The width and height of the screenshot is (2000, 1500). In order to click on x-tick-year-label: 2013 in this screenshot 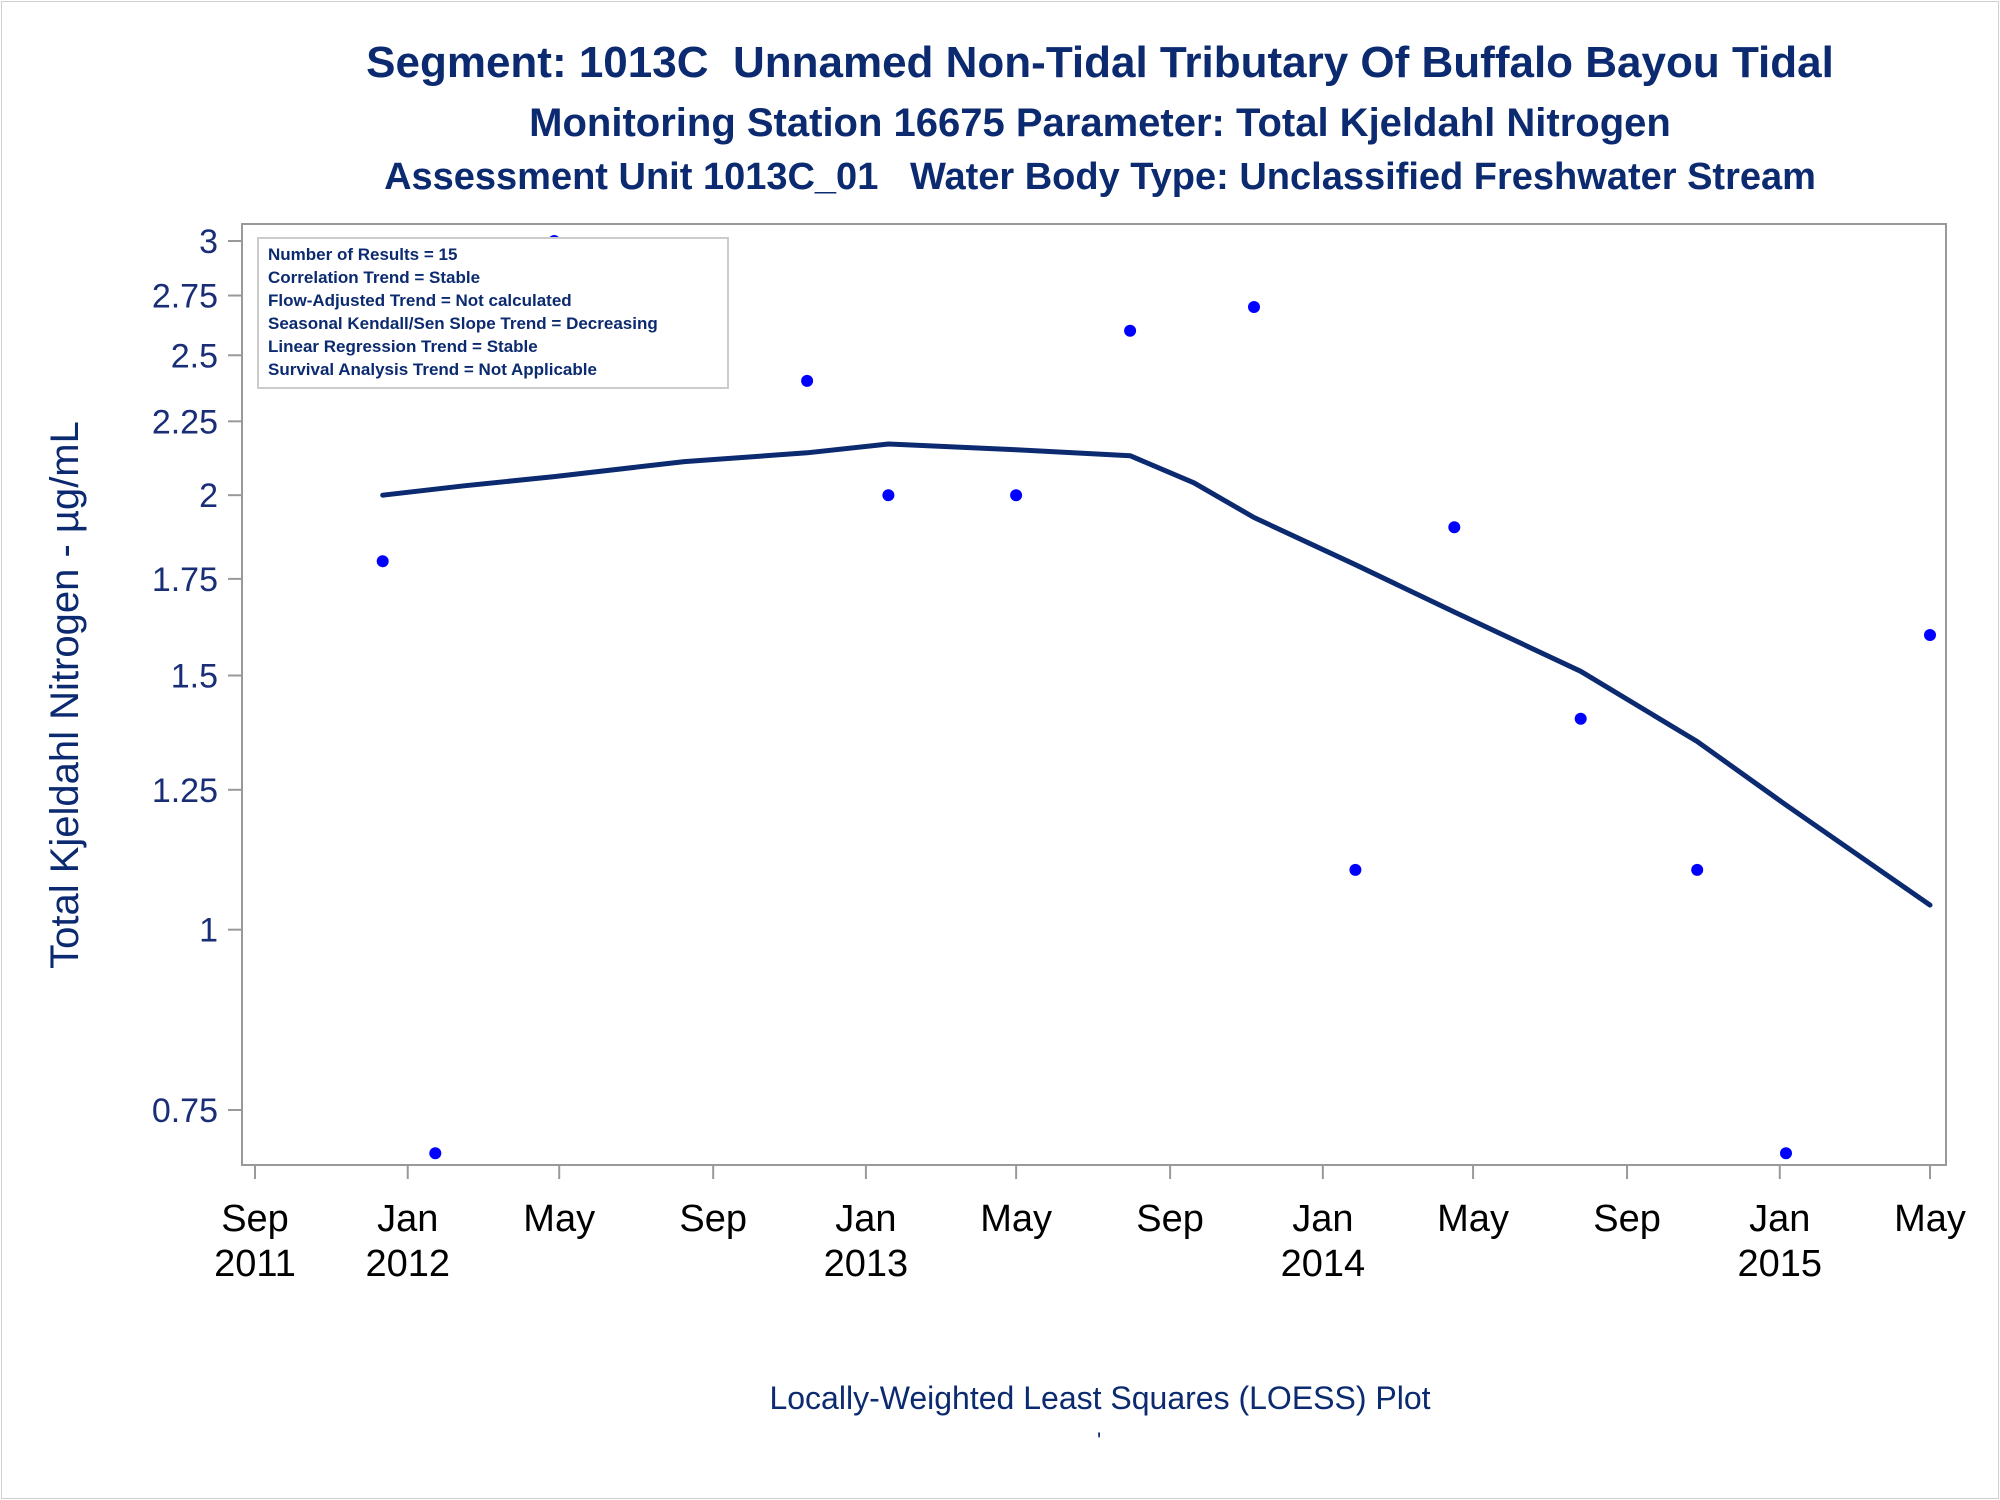, I will do `click(866, 1264)`.